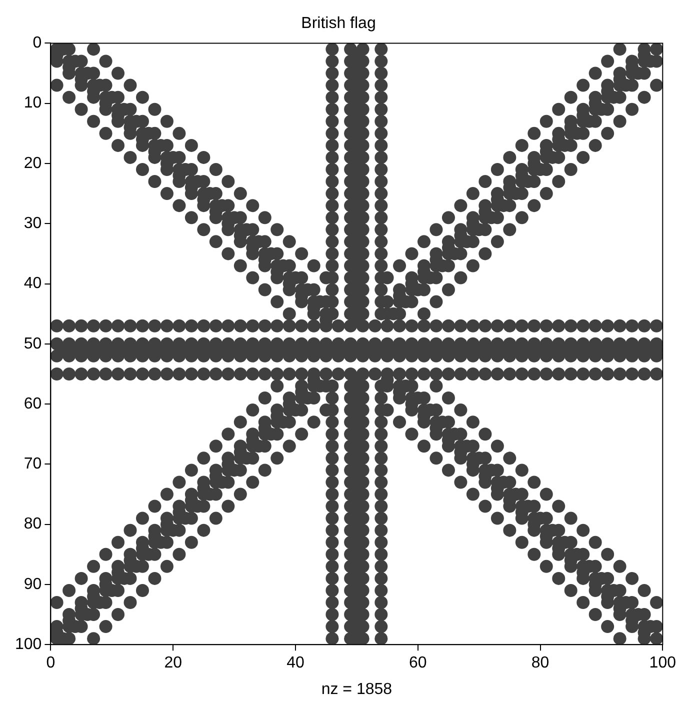  I want to click on y-tick-label: 30, so click(33, 223).